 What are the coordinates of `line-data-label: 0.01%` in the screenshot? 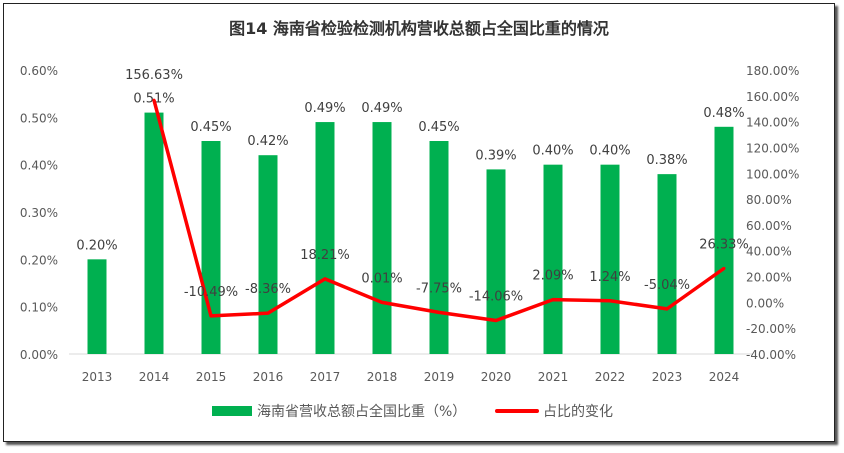 It's located at (381, 278).